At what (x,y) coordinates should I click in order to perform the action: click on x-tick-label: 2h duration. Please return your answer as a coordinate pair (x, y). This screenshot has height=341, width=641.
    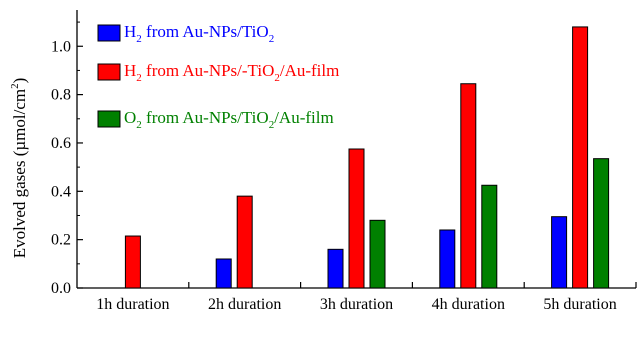
    Looking at the image, I should click on (244, 304).